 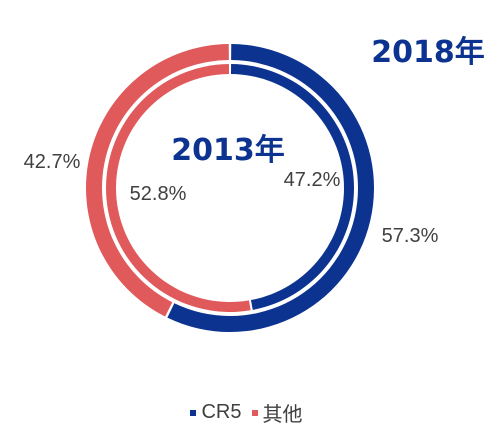 What do you see at coordinates (193, 412) in the screenshot?
I see `legend-swatch-cr5` at bounding box center [193, 412].